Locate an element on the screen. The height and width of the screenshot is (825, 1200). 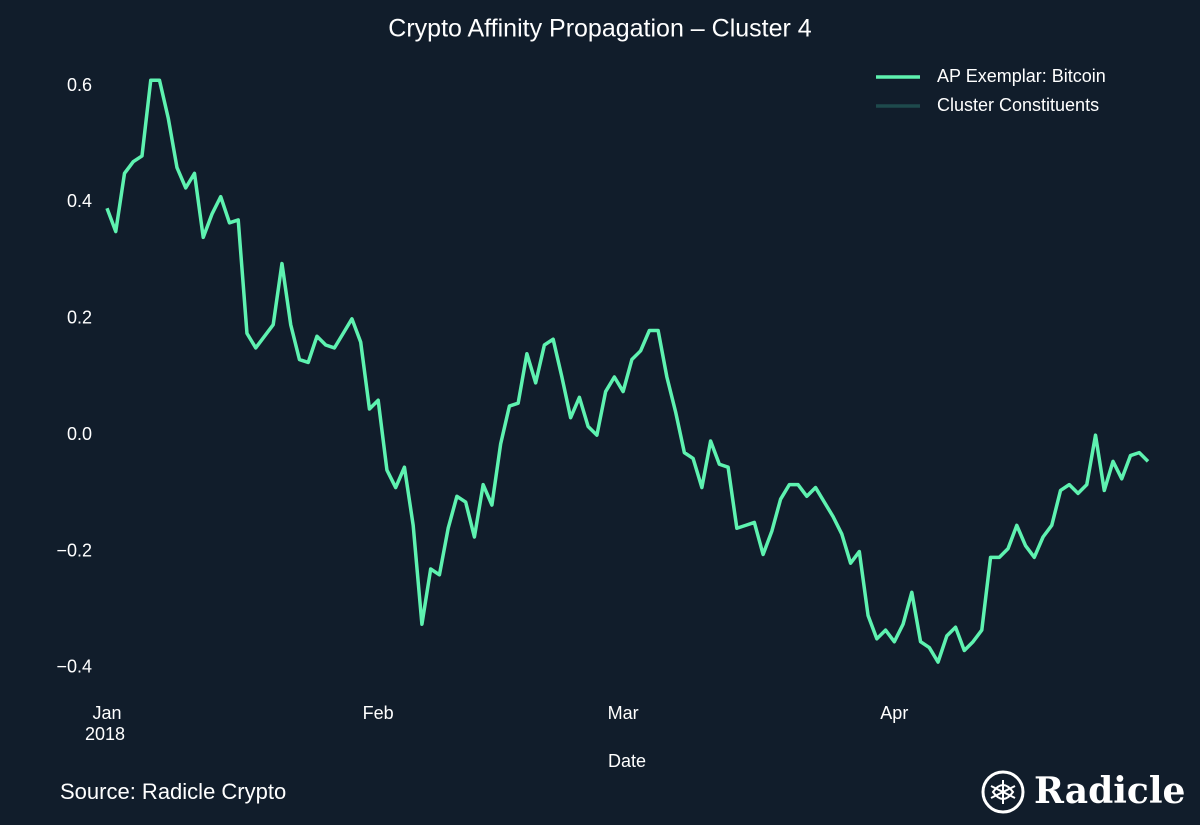
x-tick-label: Mar is located at coordinates (623, 713).